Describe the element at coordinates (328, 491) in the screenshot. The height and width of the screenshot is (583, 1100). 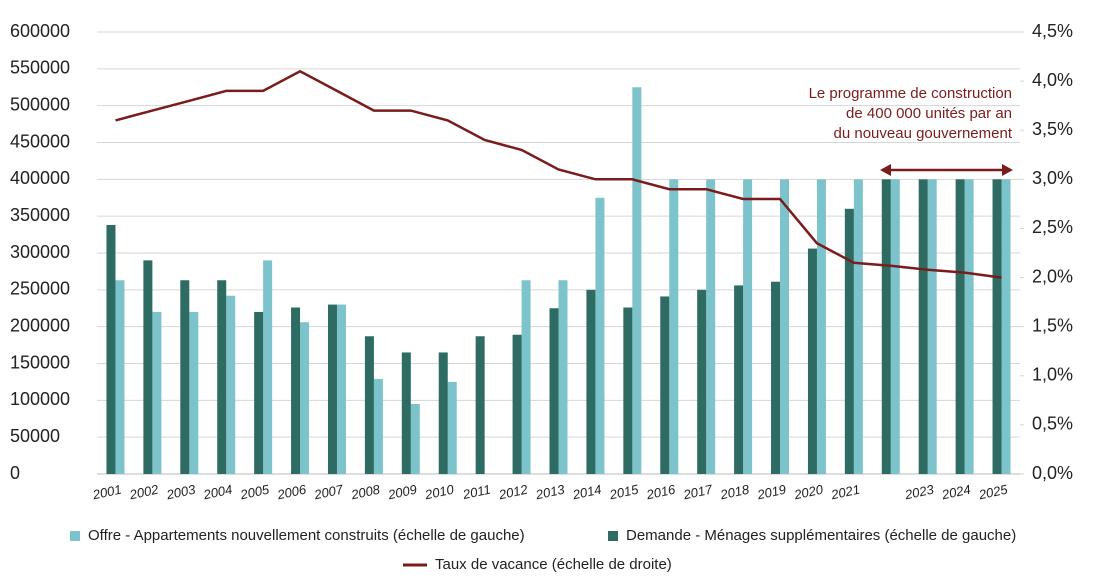
I see `x-tick-label: 2007` at that location.